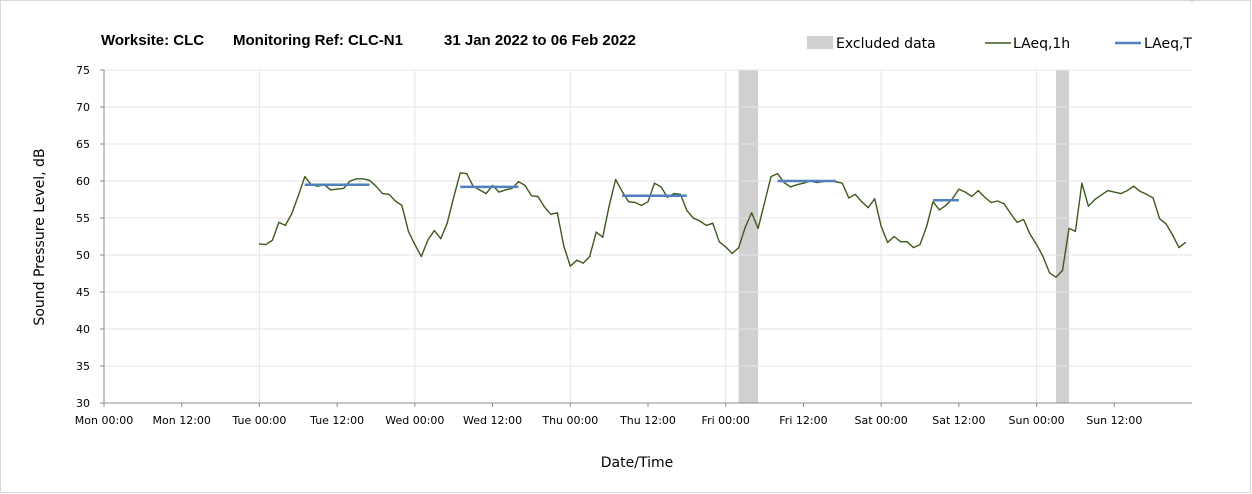 The height and width of the screenshot is (494, 1252). I want to click on x-tick-label-4: Wed 00:00, so click(414, 420).